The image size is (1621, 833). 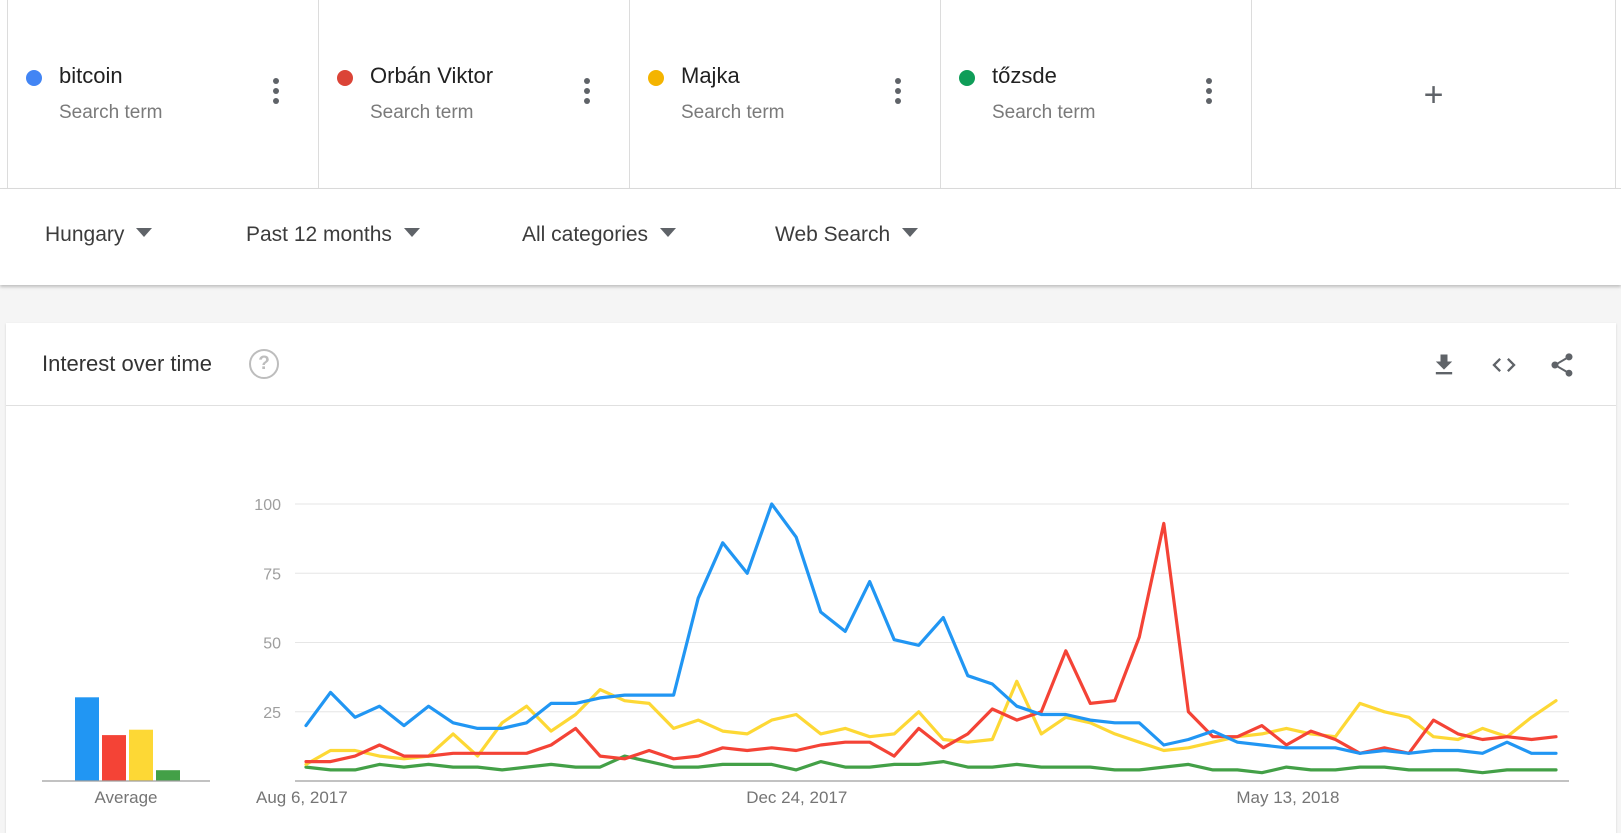 I want to click on plus-icon: +, so click(x=1433, y=95).